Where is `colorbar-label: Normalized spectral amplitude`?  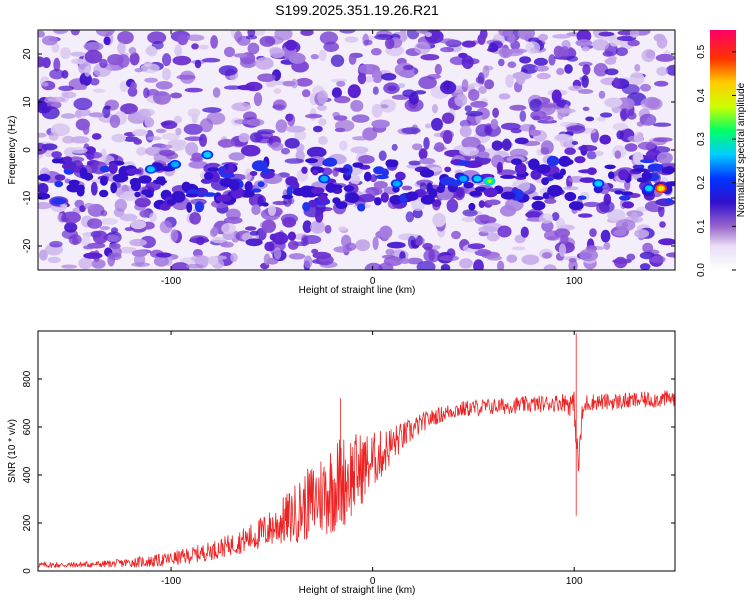
colorbar-label: Normalized spectral amplitude is located at coordinates (741, 149).